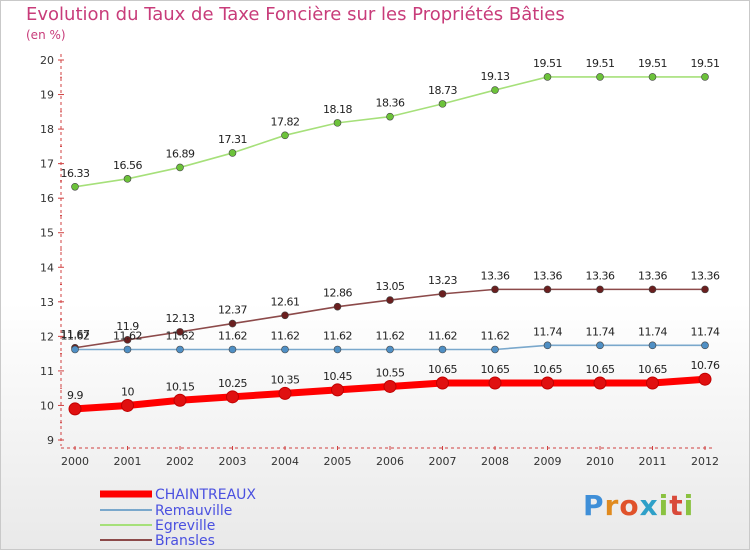  Describe the element at coordinates (127, 391) in the screenshot. I see `data-label: 10` at that location.